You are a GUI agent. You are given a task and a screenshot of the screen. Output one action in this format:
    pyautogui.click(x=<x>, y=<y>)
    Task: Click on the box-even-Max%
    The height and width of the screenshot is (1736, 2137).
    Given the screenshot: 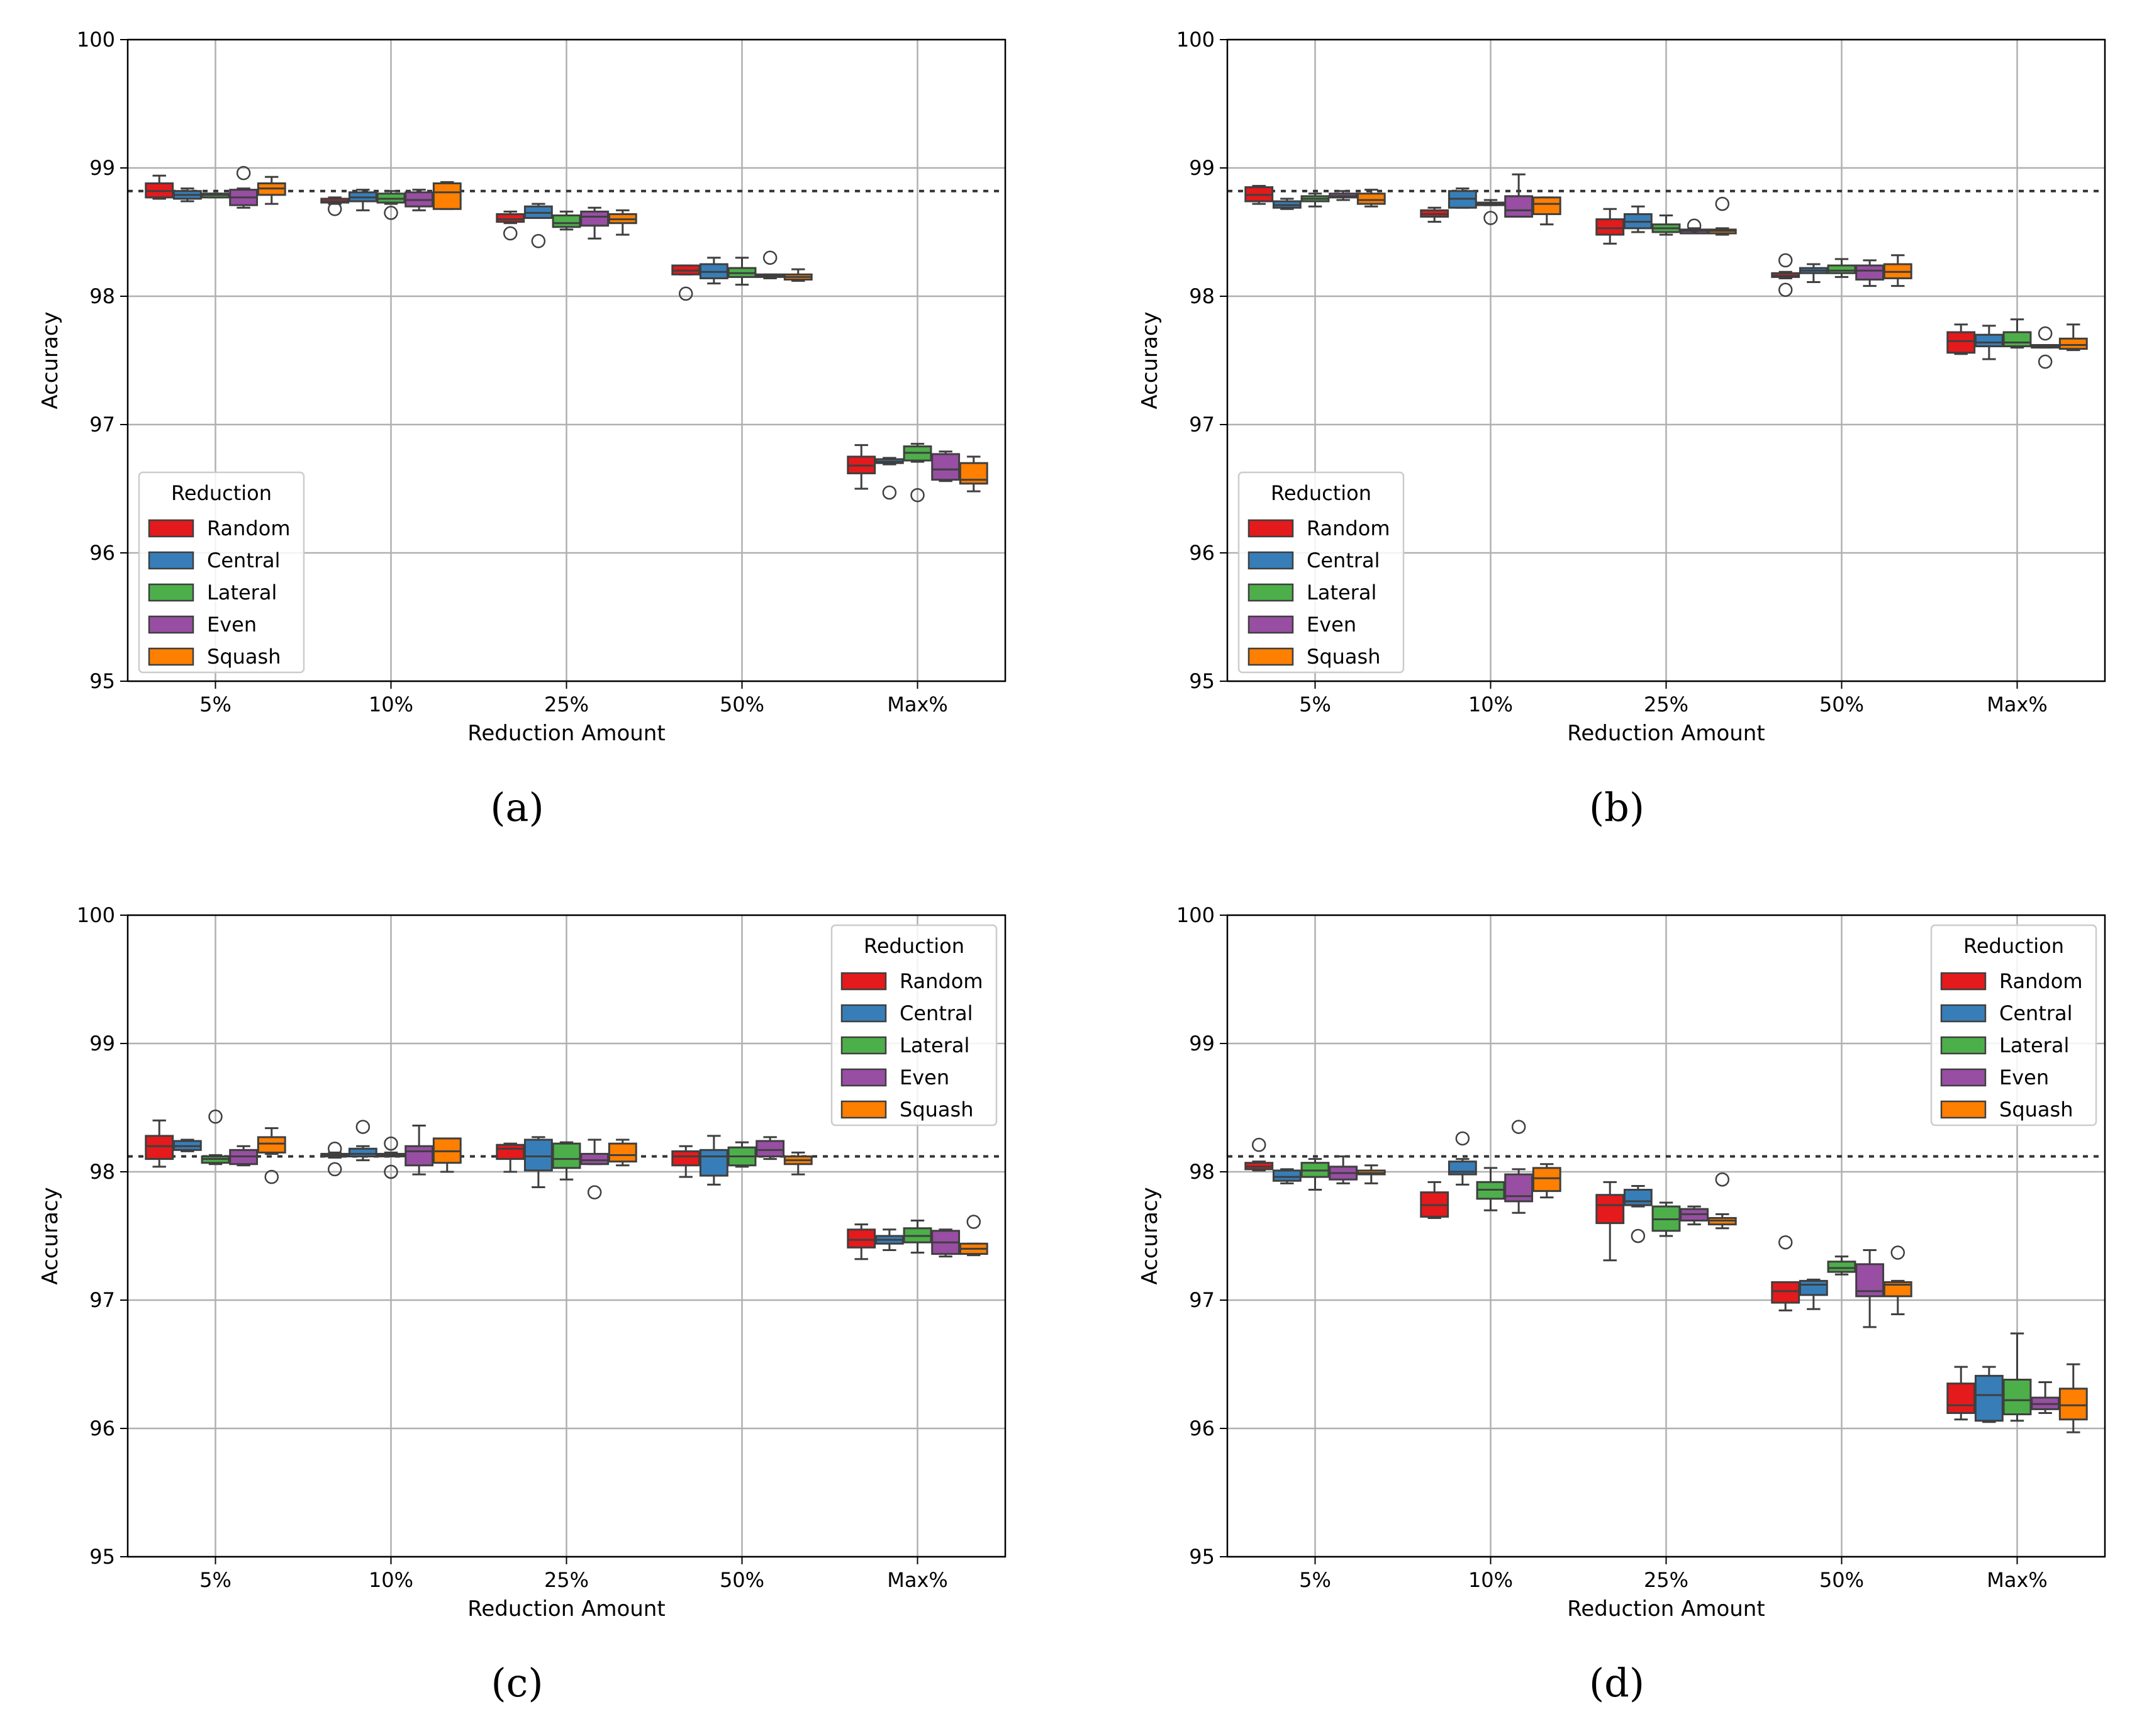 What is the action you would take?
    pyautogui.click(x=946, y=466)
    